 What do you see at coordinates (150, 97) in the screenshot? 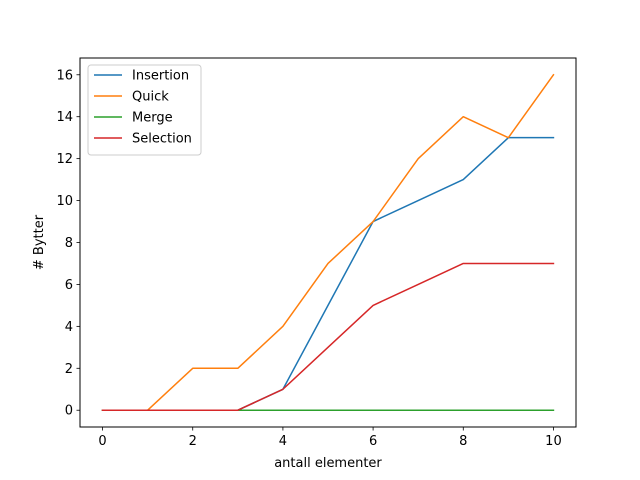
I see `legend-label-quick: Quick` at bounding box center [150, 97].